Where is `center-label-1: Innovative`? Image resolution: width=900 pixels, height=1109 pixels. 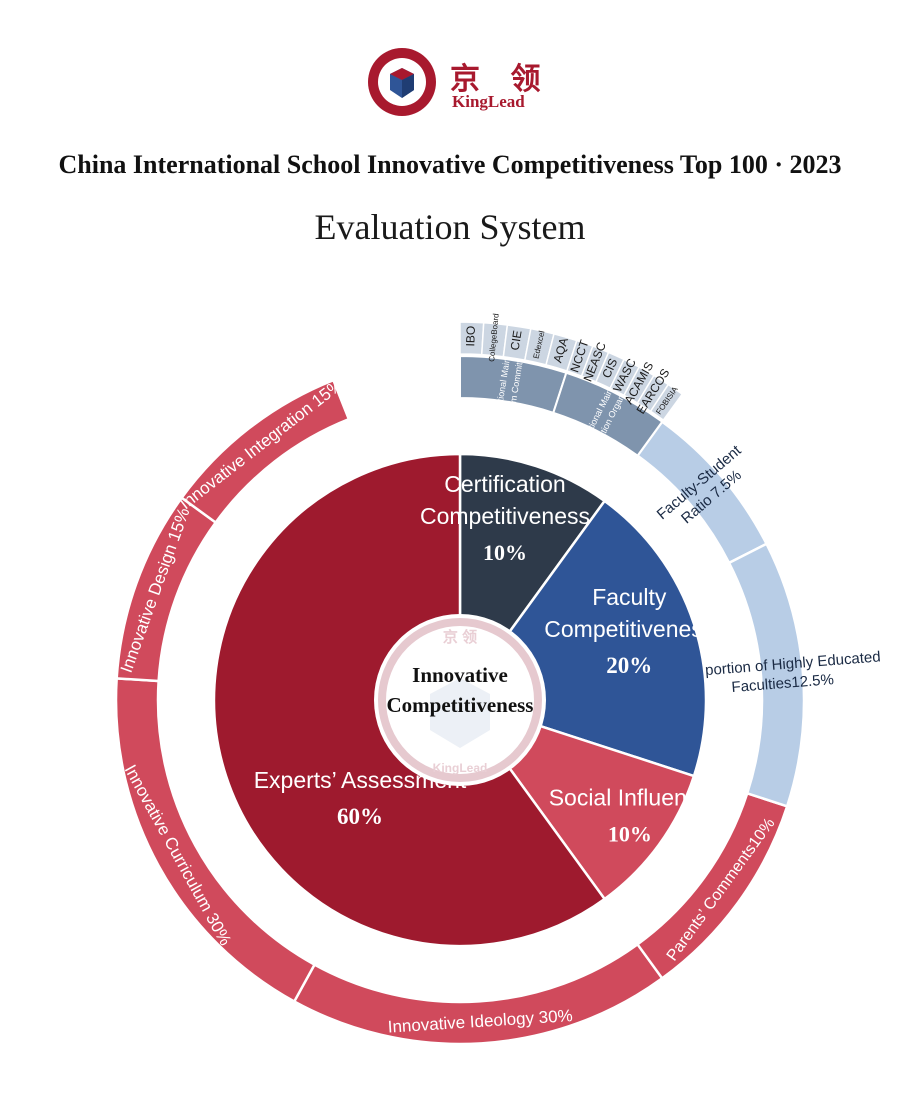
center-label-1: Innovative is located at coordinates (460, 675).